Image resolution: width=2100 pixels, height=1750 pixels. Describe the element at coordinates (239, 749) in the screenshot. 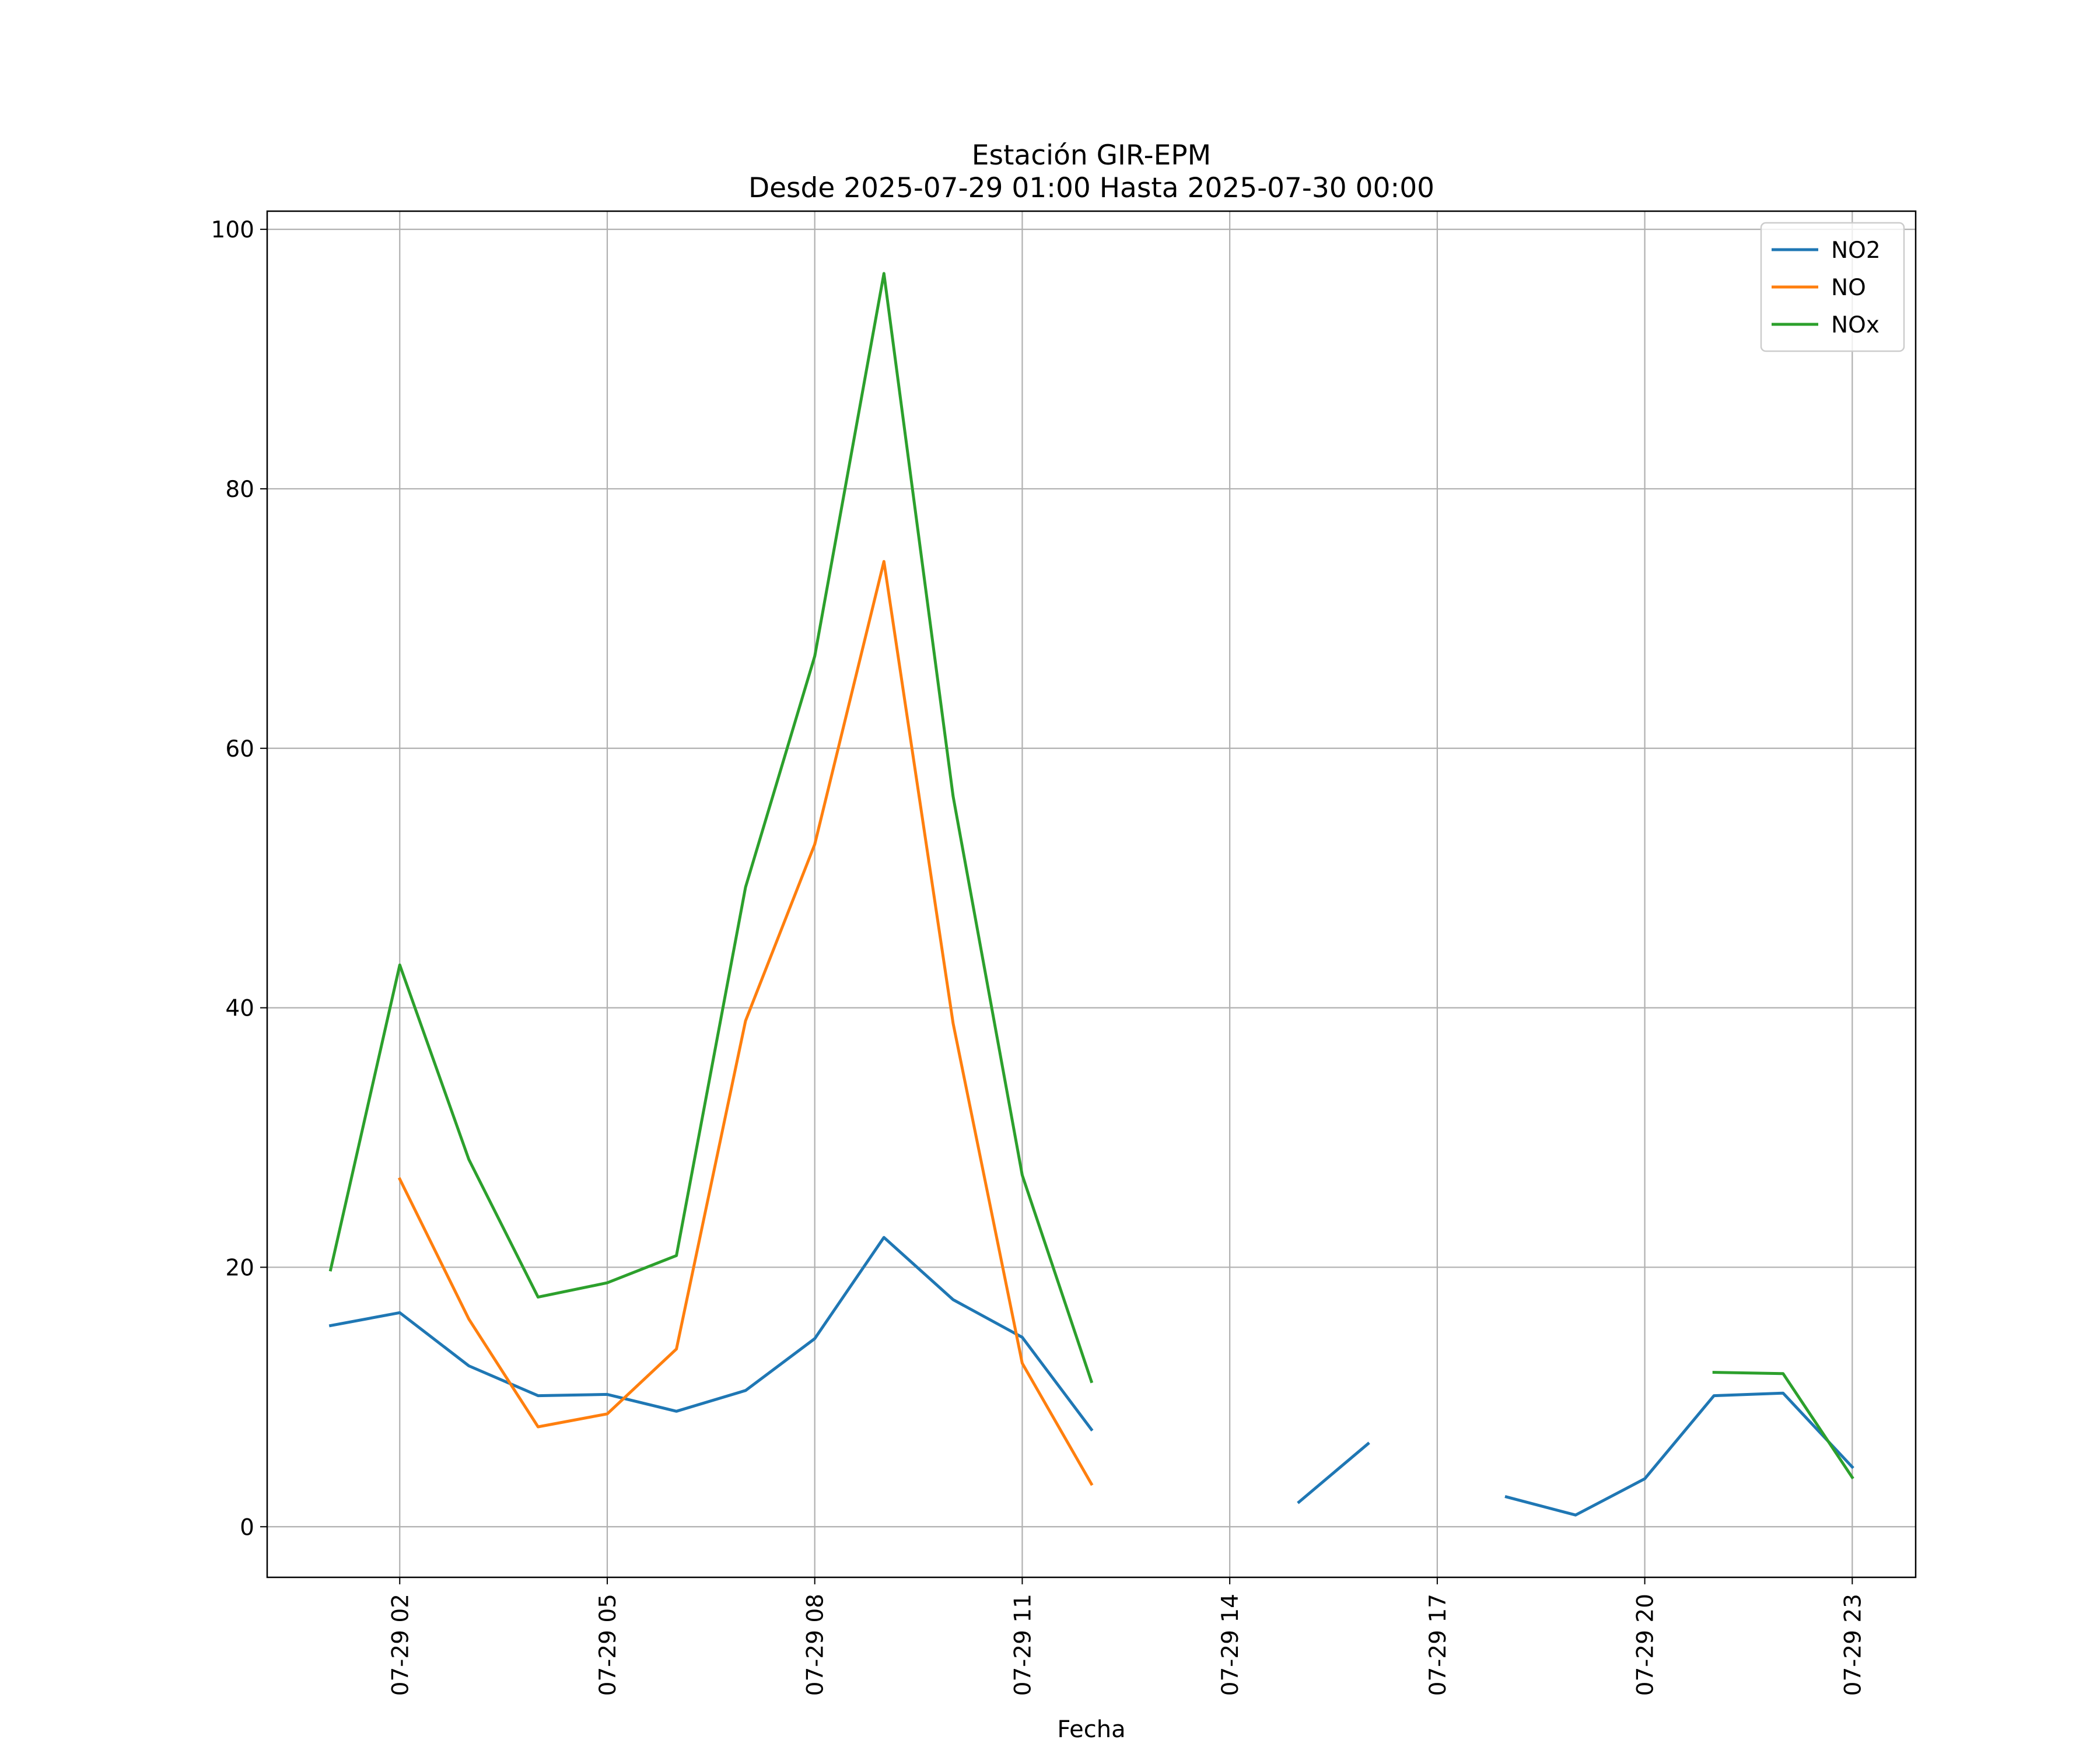

I see `y-tick-label: 60` at that location.